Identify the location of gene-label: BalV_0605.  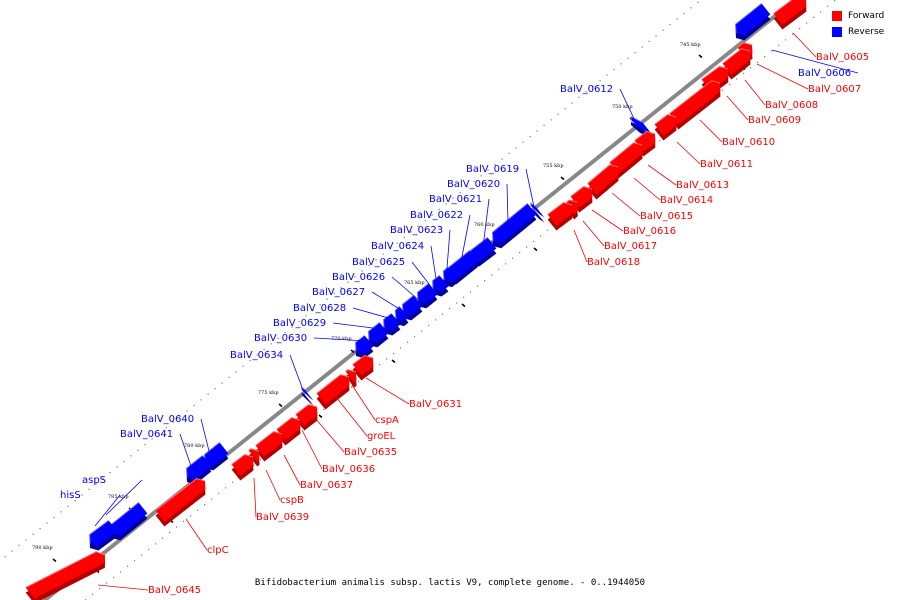
(842, 57).